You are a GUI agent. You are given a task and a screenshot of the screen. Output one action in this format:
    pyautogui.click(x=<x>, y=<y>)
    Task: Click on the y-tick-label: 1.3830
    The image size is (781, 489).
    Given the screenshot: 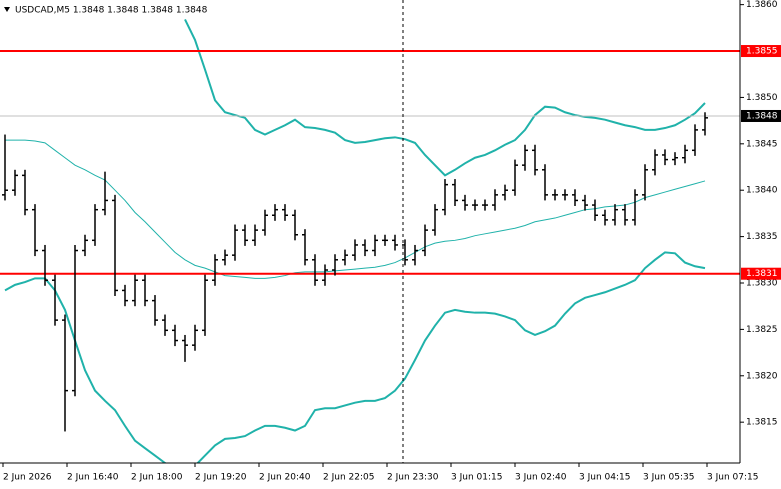 What is the action you would take?
    pyautogui.click(x=762, y=283)
    